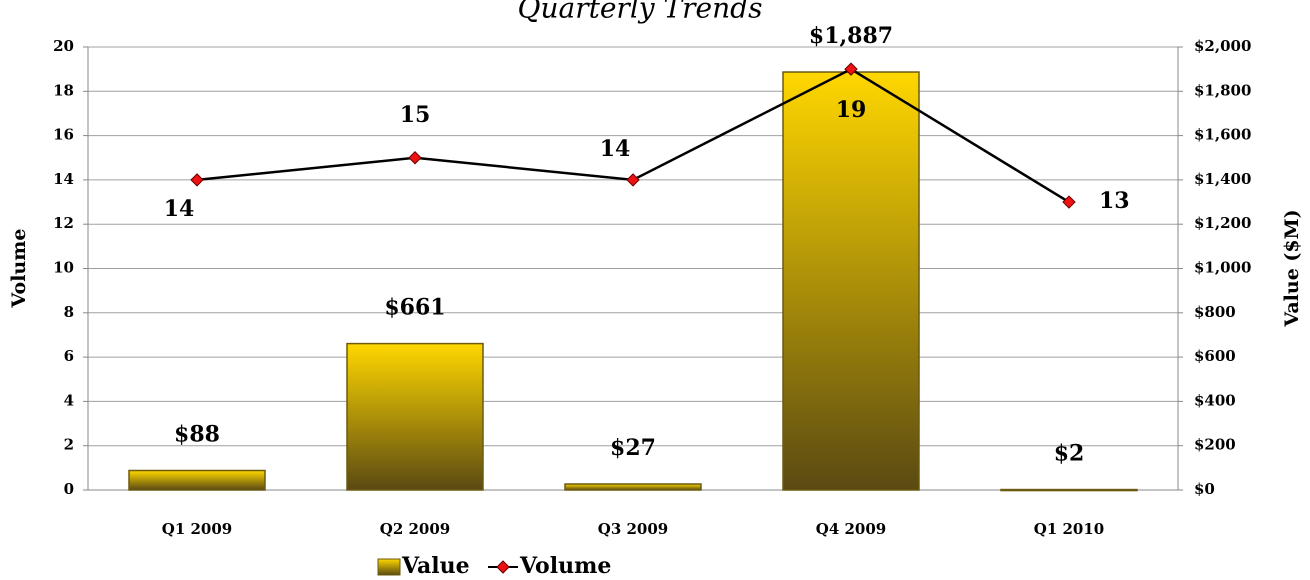 The width and height of the screenshot is (1310, 580). Describe the element at coordinates (633, 448) in the screenshot. I see `bar-value-label: $27` at that location.